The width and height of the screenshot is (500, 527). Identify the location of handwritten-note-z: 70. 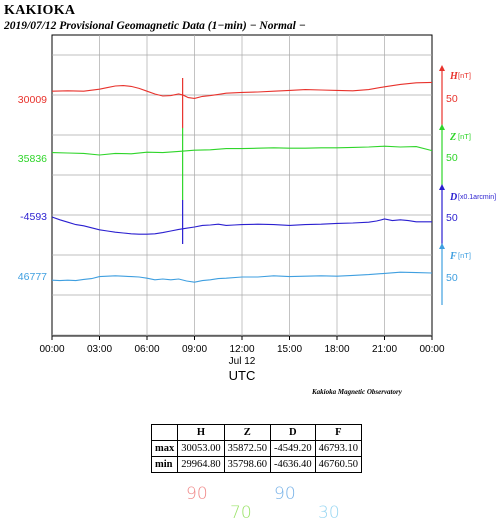
(241, 513).